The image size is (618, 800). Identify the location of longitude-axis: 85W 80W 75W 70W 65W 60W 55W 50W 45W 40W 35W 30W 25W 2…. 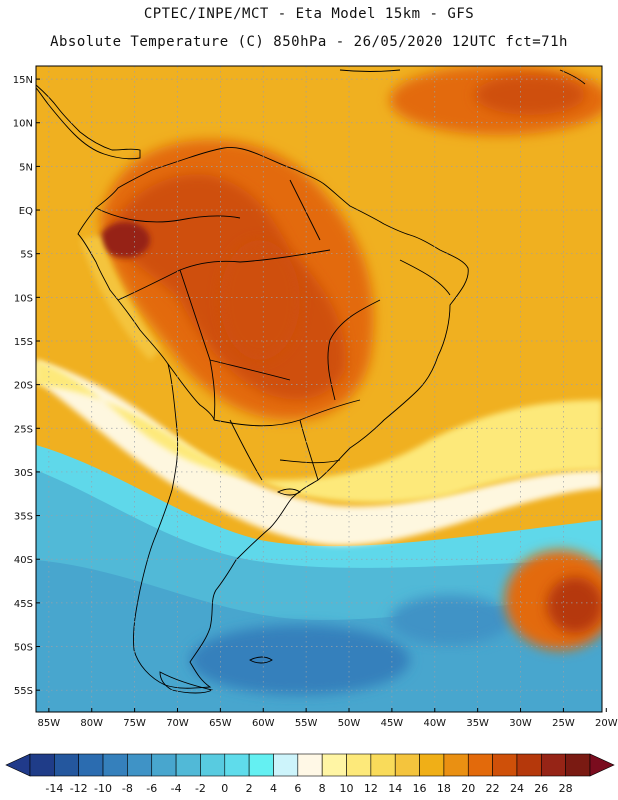
(328, 718).